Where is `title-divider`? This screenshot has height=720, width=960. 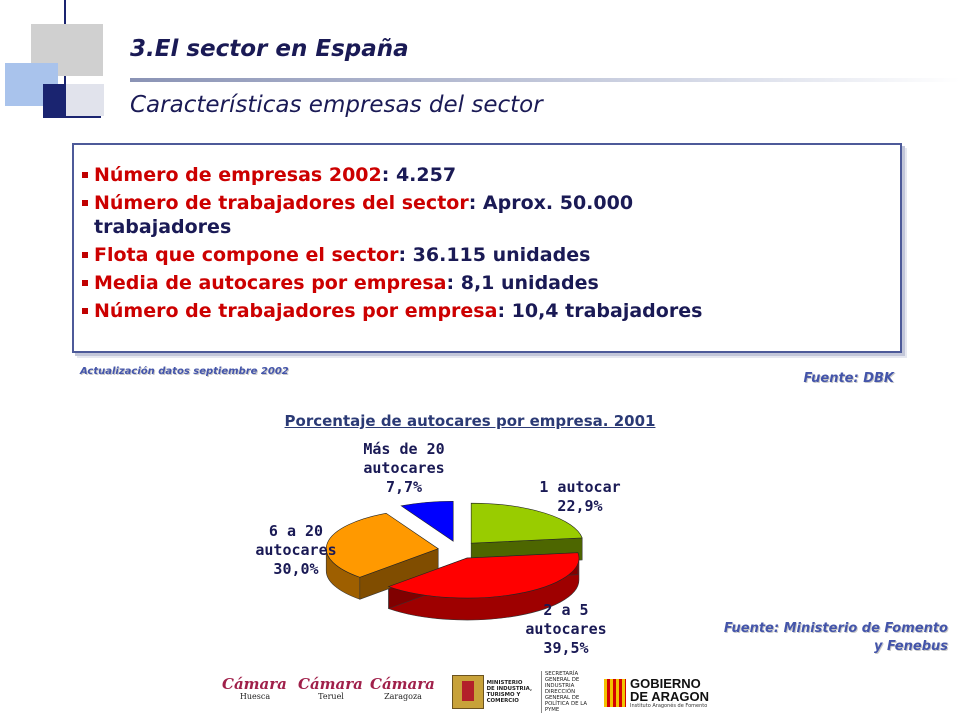 title-divider is located at coordinates (545, 80).